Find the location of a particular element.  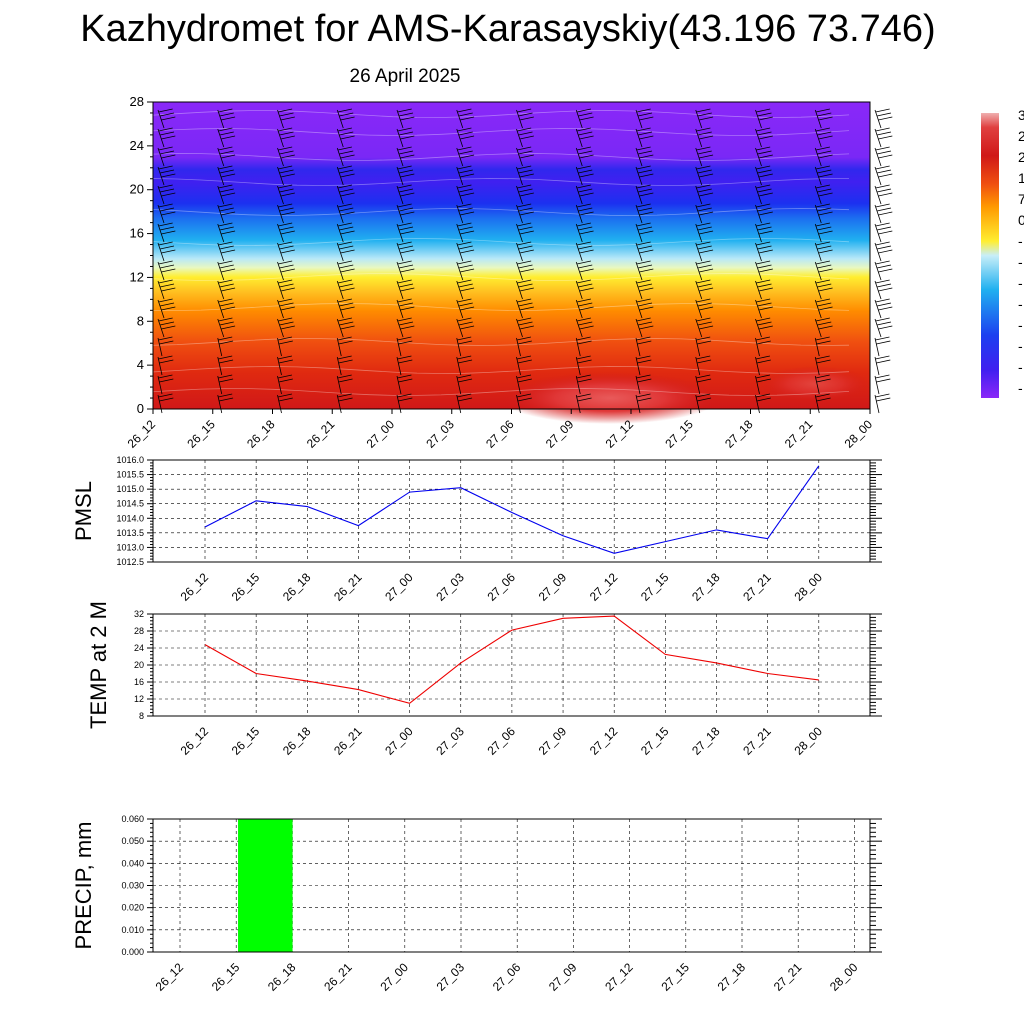

y-tick-label: 0.030 is located at coordinates (132, 886).